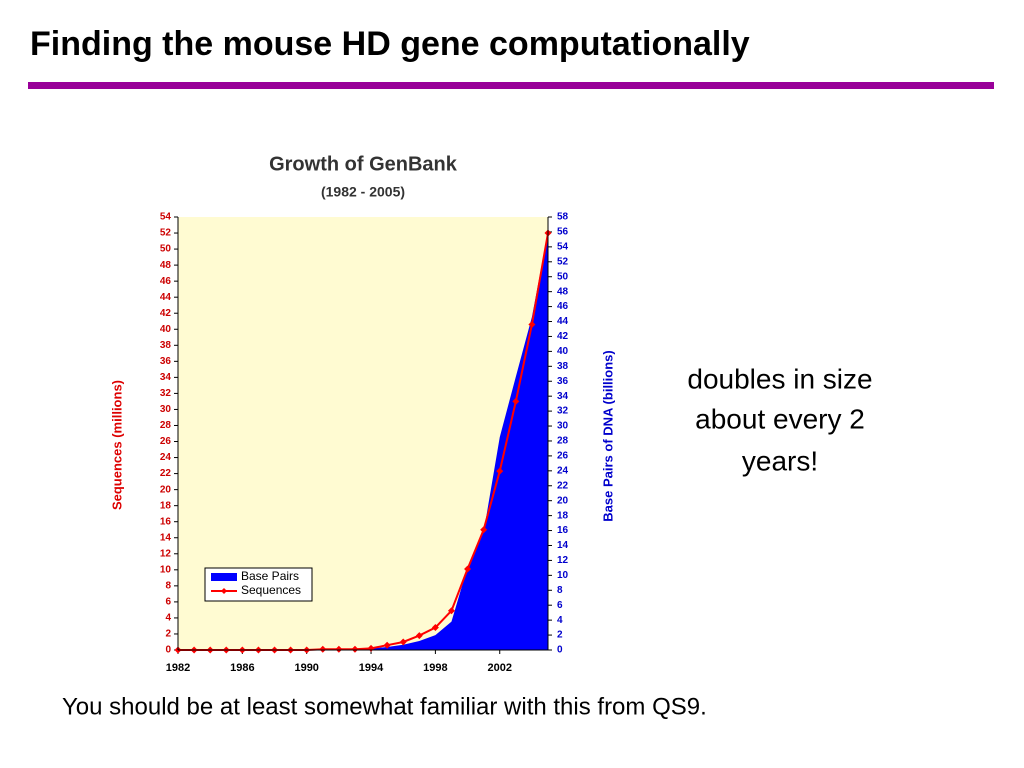 This screenshot has width=1024, height=768. I want to click on y2-tick-label: 48, so click(563, 291).